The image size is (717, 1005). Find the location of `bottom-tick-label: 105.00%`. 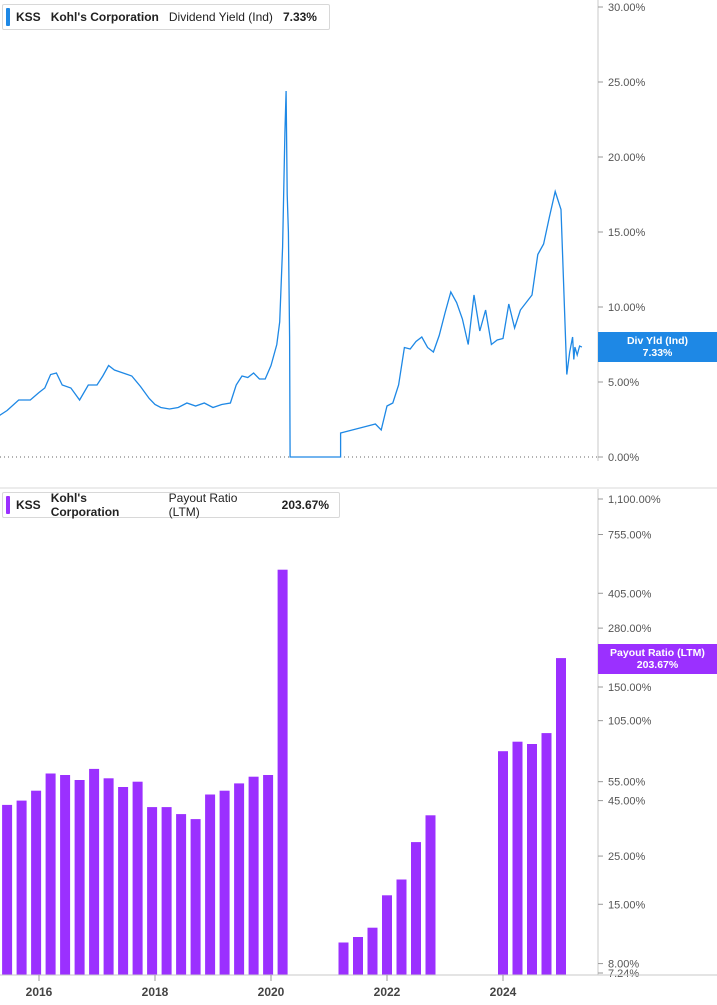

bottom-tick-label: 105.00% is located at coordinates (630, 722).